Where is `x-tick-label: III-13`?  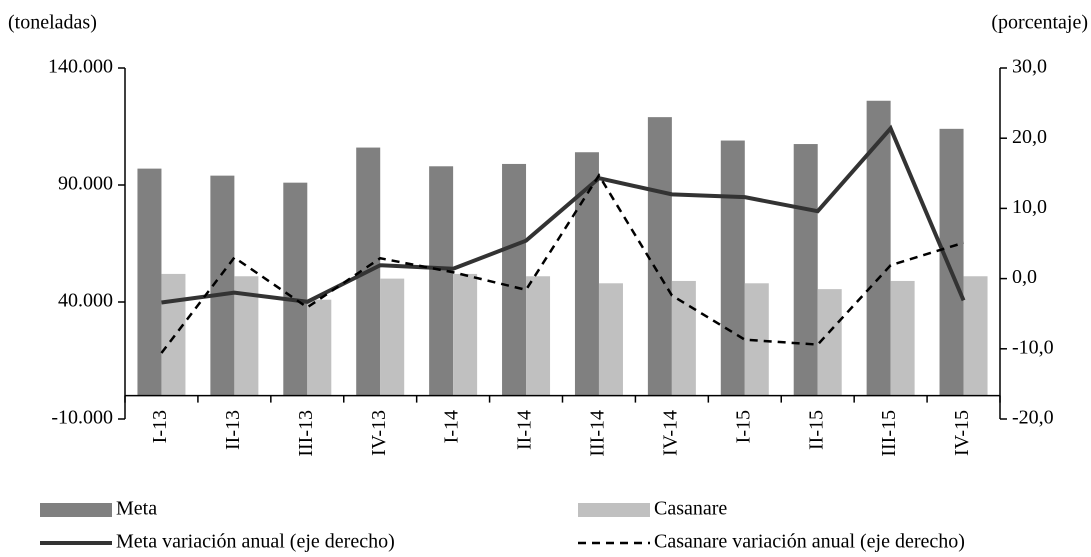 x-tick-label: III-13 is located at coordinates (306, 433).